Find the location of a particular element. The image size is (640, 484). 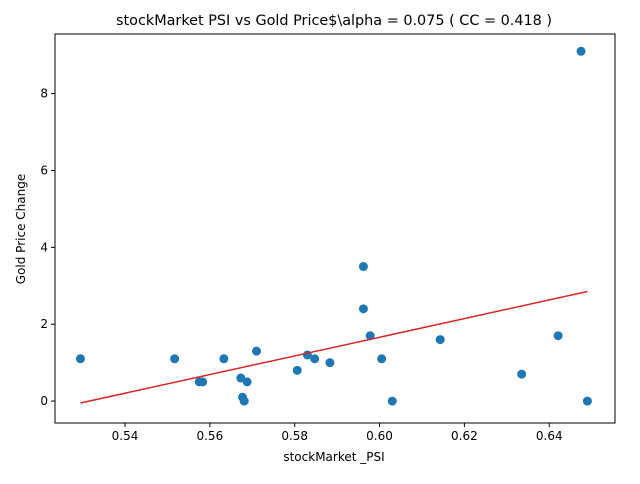

y-tick-label: 0 is located at coordinates (44, 401).